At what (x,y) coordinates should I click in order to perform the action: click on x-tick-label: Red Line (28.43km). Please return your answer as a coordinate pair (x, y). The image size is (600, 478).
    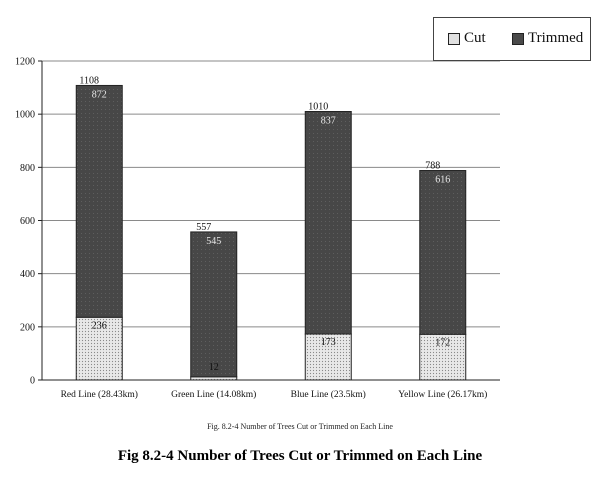
    Looking at the image, I should click on (99, 394).